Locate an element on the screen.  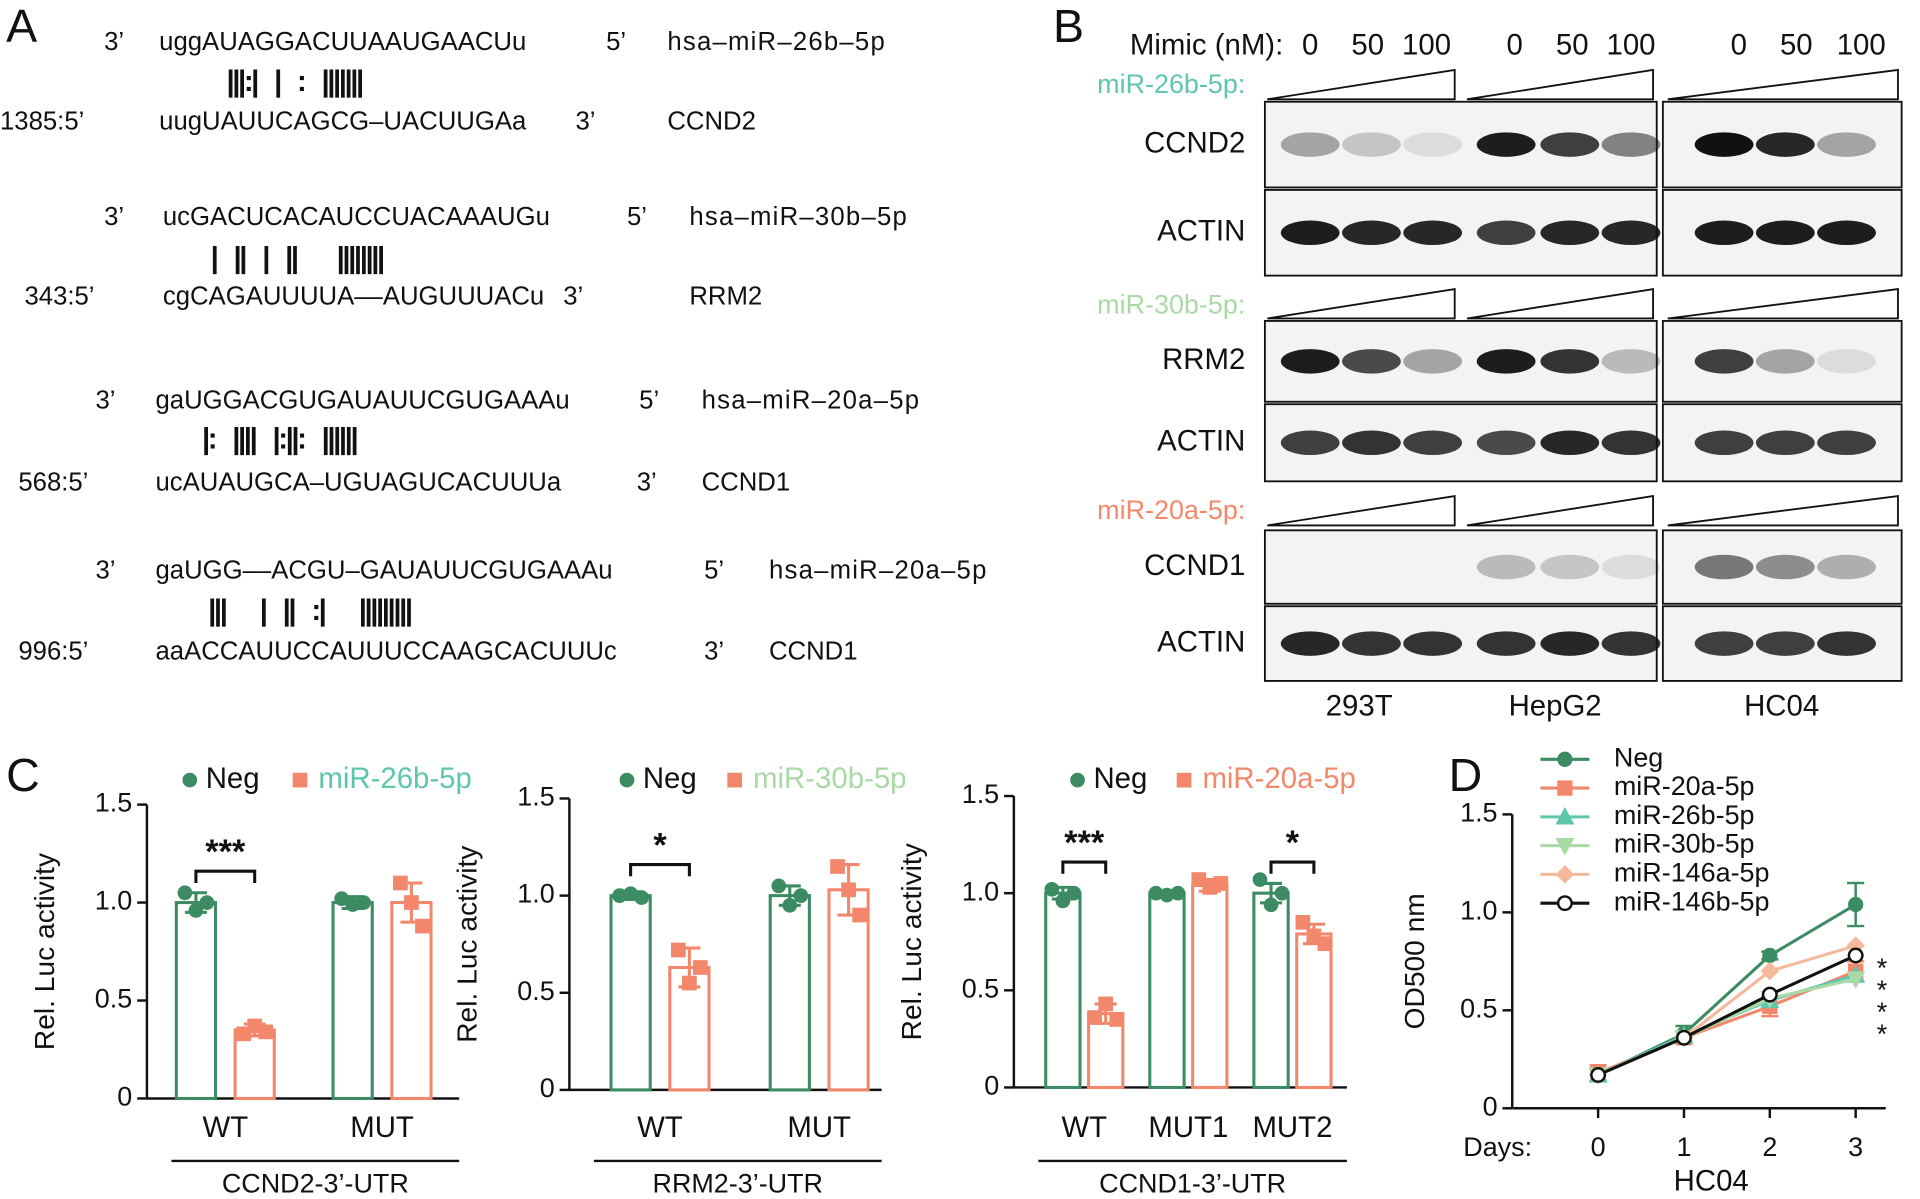
significance-bracket is located at coordinates (1292, 867).